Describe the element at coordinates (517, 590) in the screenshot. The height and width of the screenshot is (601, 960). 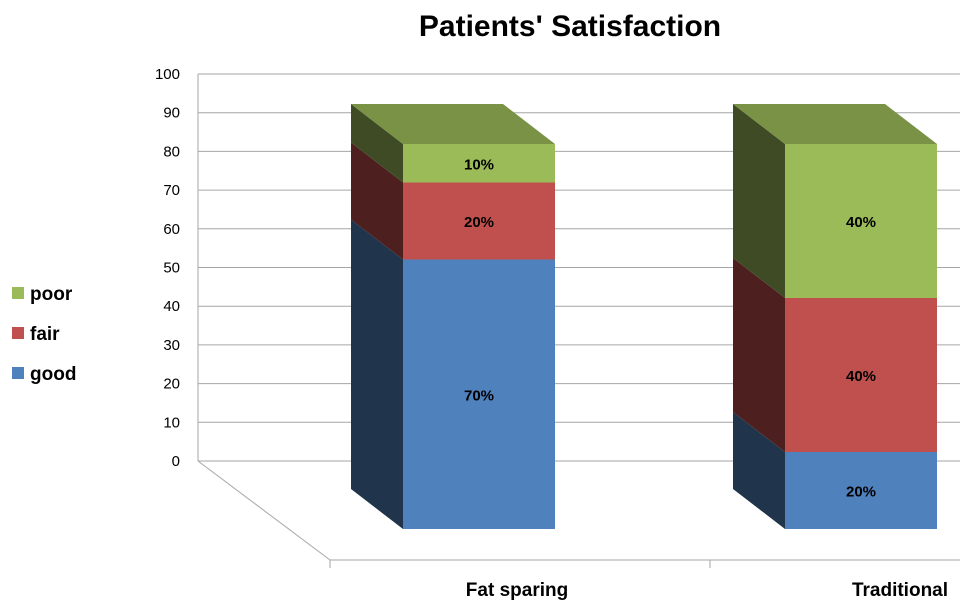
I see `category-label: Fat sparing` at that location.